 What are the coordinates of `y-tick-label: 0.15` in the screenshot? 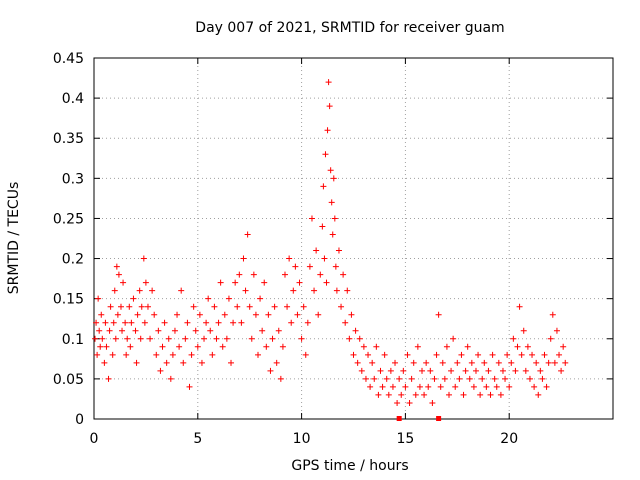 It's located at (68, 300).